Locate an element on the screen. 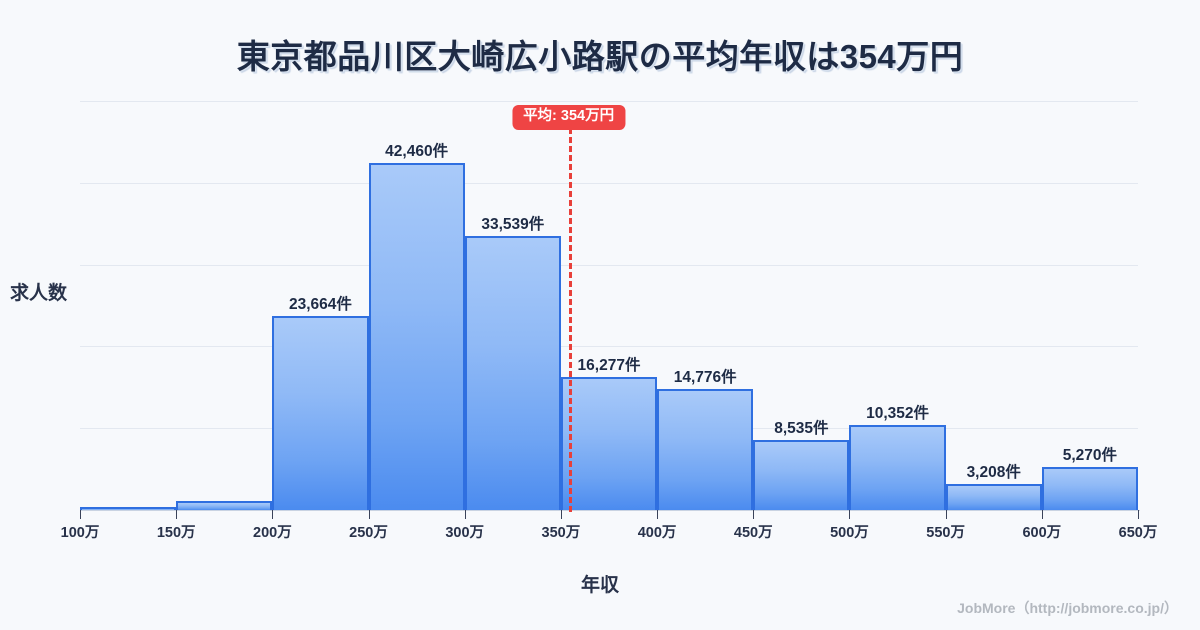 The image size is (1200, 630). x-axis-tick-label: 200万 is located at coordinates (272, 533).